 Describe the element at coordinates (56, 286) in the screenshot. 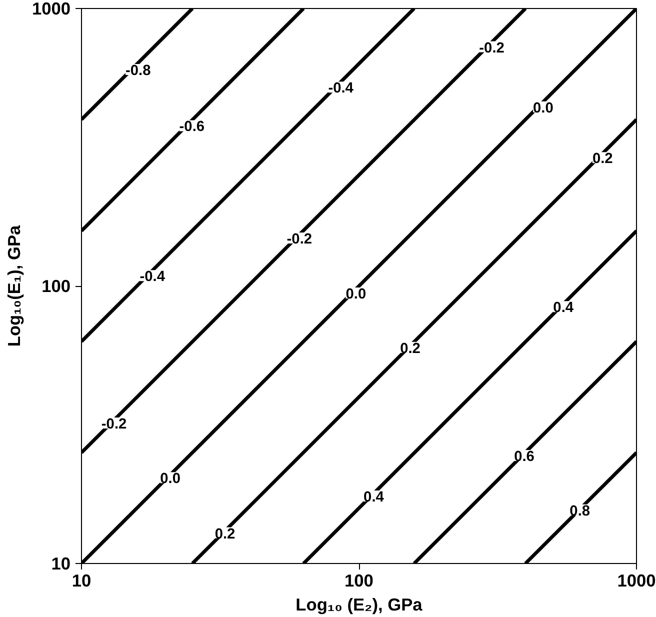

I see `y-tick-label: 100` at that location.